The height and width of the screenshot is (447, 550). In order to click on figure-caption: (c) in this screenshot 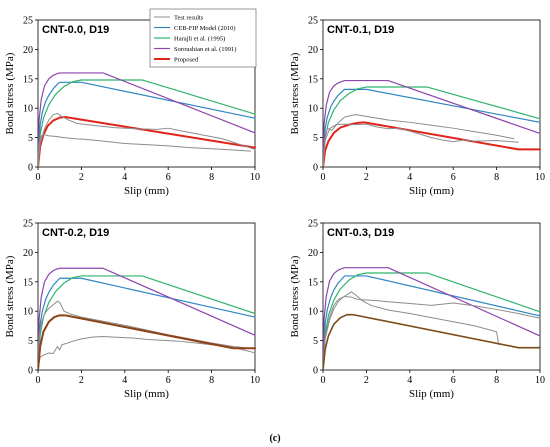, I will do `click(274, 438)`.